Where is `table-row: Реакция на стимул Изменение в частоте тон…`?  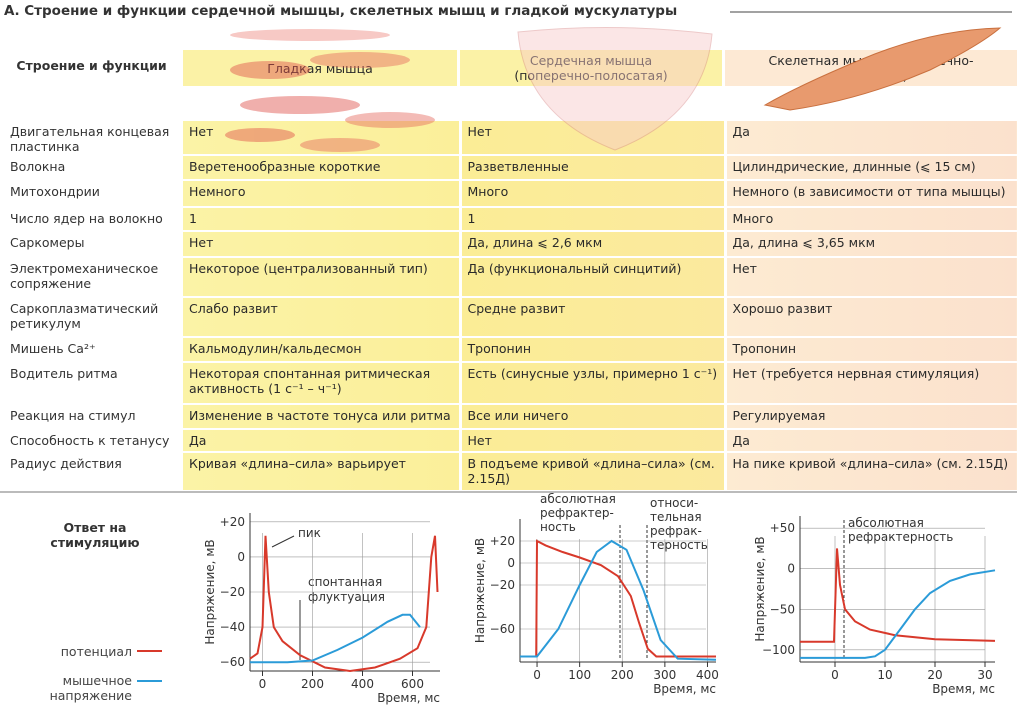 table-row: Реакция на стимул Изменение в частоте тон… is located at coordinates (508, 416).